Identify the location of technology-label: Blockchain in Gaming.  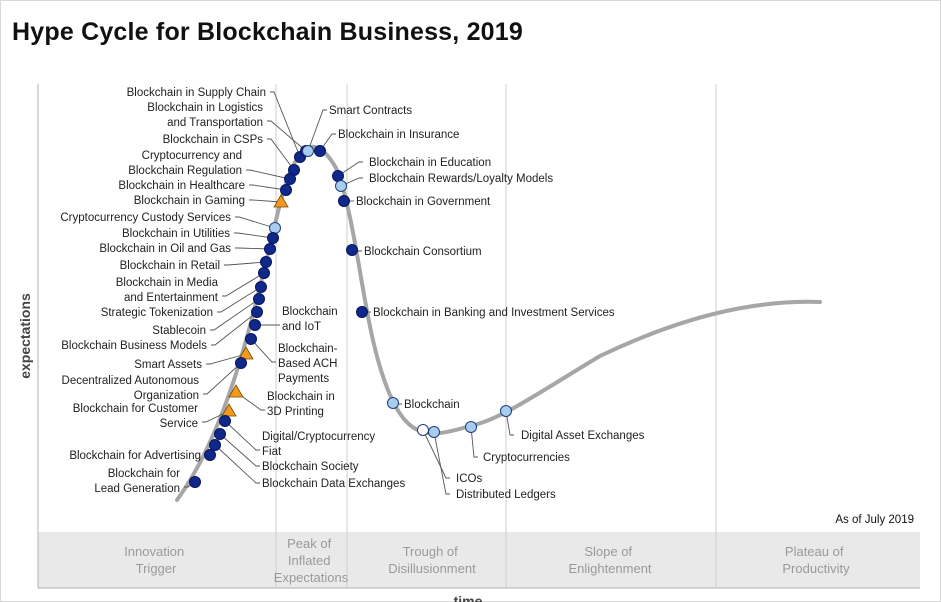
(189, 201).